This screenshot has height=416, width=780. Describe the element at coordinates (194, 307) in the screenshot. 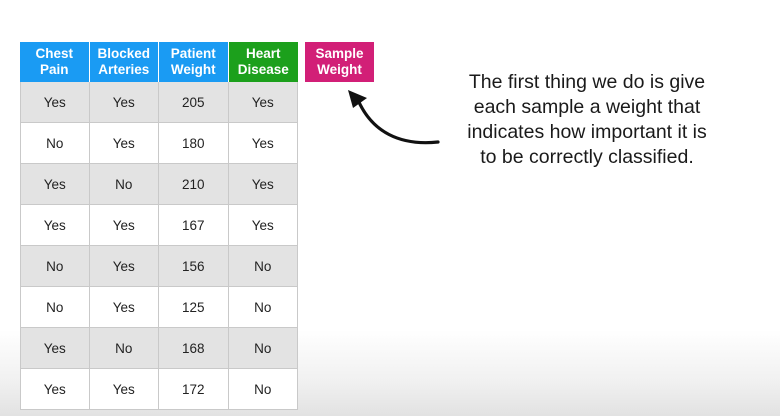

I see `table-cell: 125` at that location.